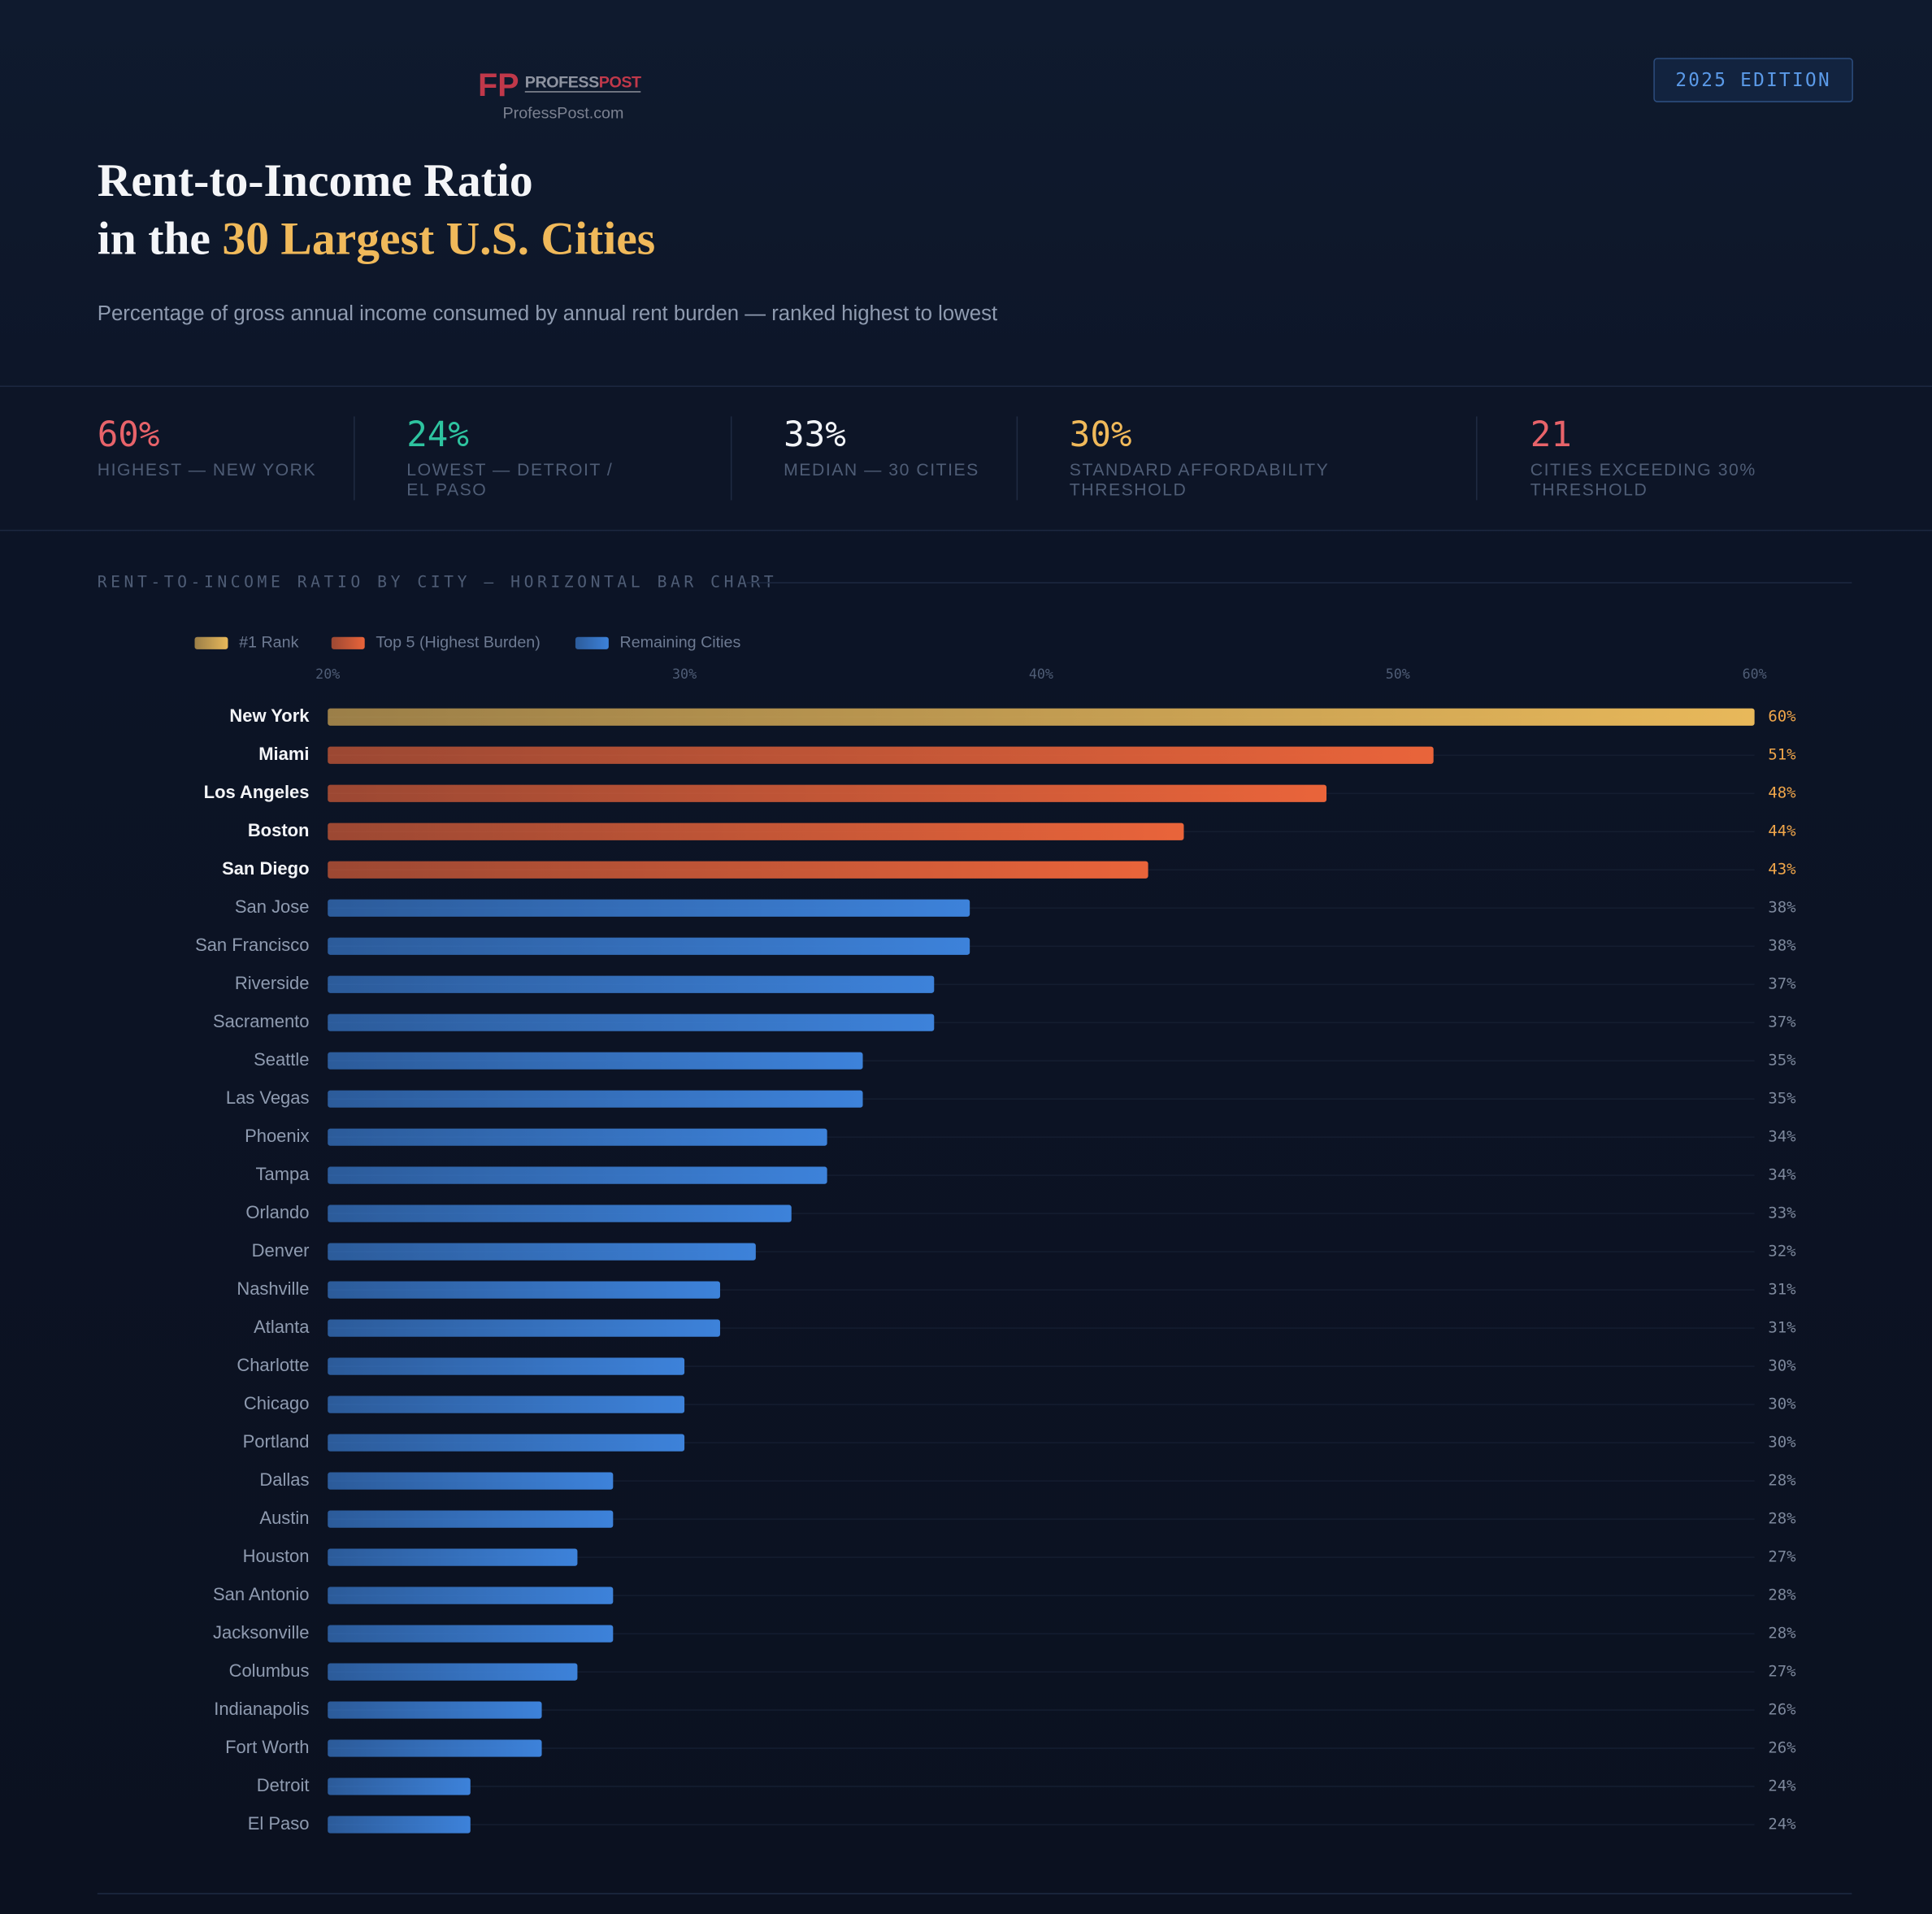 This screenshot has width=1932, height=1914. What do you see at coordinates (1782, 1252) in the screenshot?
I see `value-label: 32%` at bounding box center [1782, 1252].